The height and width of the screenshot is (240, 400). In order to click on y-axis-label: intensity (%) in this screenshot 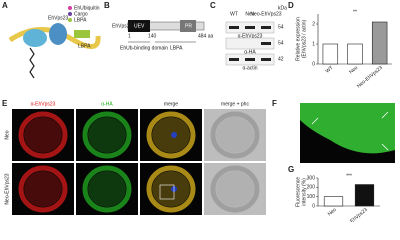, I will do `click(304, 192)`.